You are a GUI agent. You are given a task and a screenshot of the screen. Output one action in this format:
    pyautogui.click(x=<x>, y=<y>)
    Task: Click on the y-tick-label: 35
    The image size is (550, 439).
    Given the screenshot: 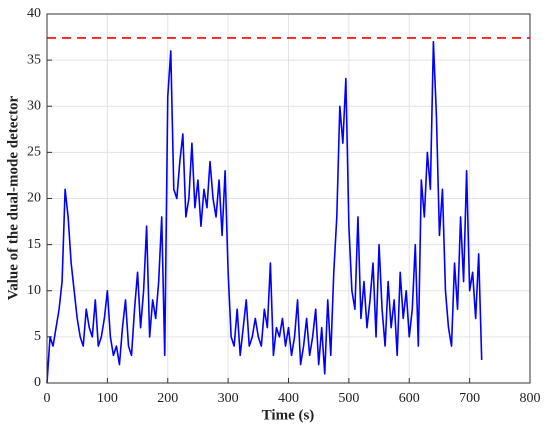 What is the action you would take?
    pyautogui.click(x=34, y=59)
    